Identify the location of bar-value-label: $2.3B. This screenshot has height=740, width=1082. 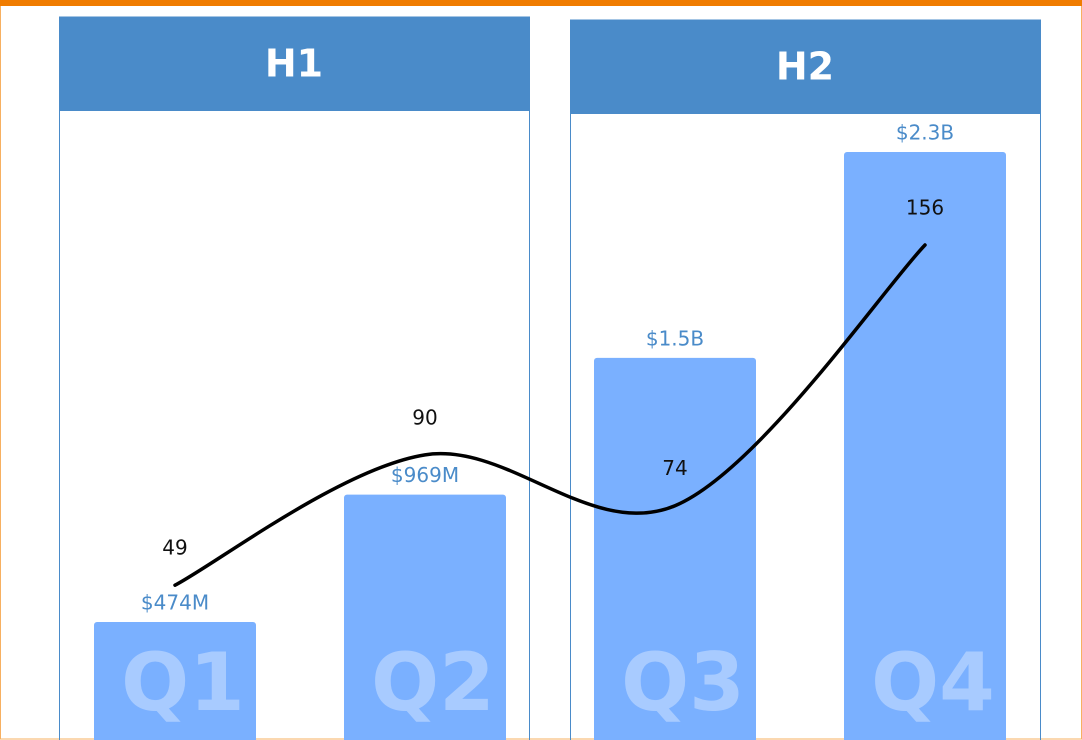
(925, 133).